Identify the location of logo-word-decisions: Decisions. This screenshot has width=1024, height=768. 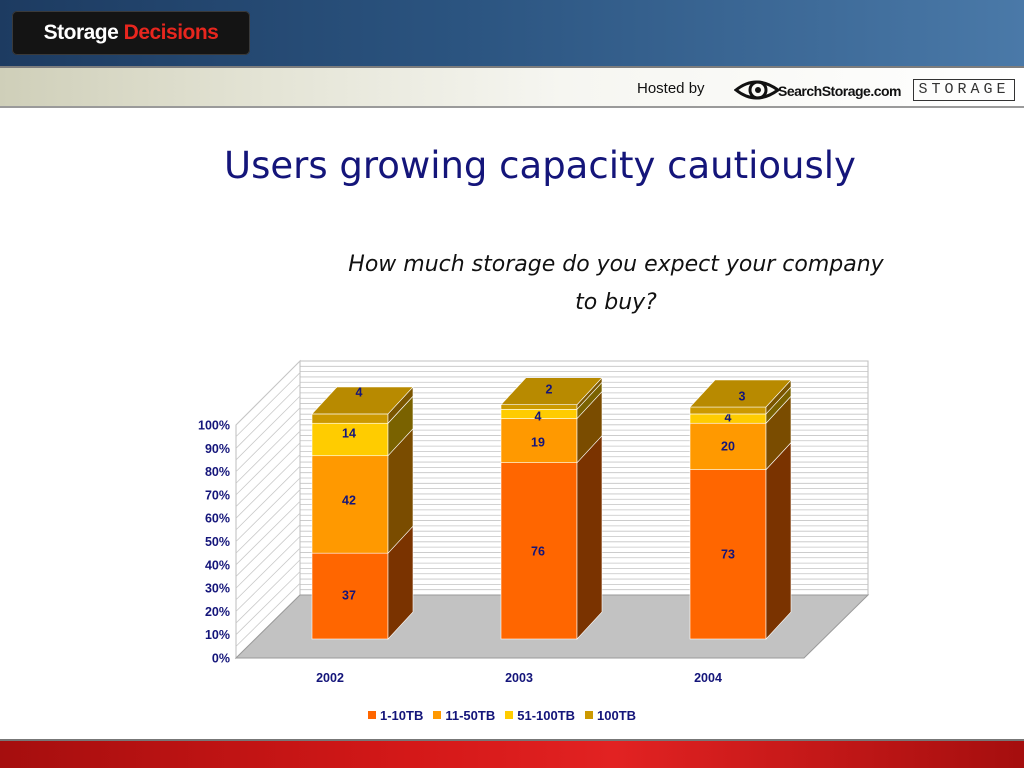
(171, 32).